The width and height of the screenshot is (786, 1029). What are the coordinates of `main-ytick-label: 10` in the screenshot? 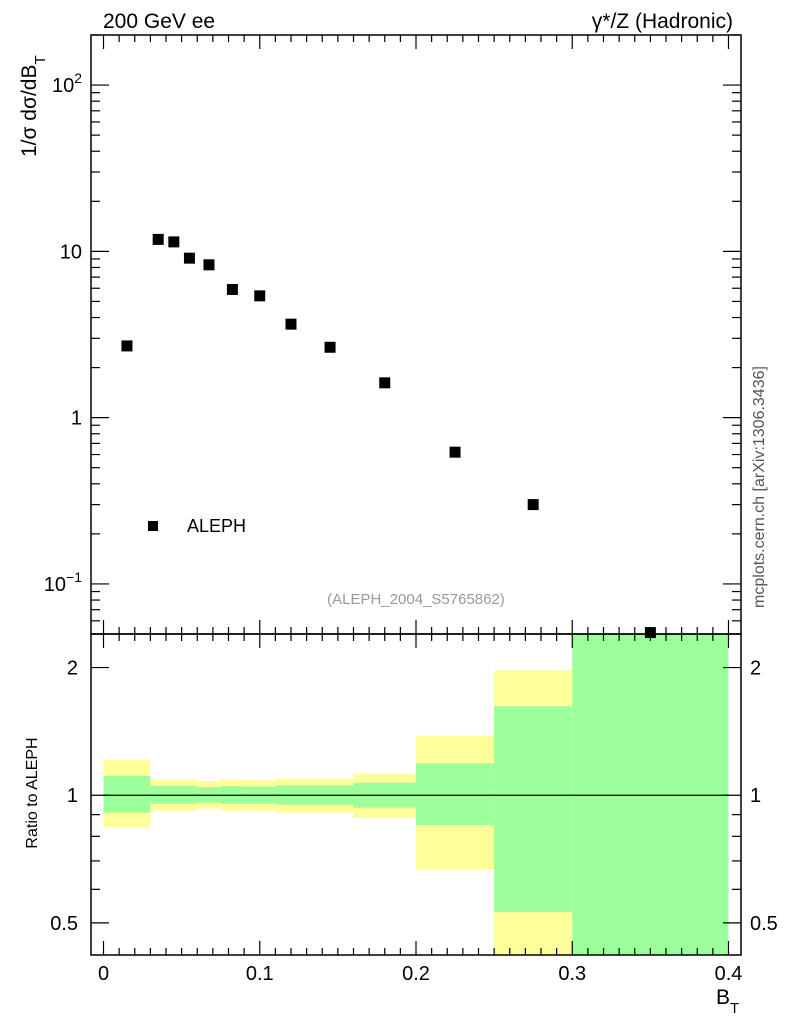 It's located at (71, 252).